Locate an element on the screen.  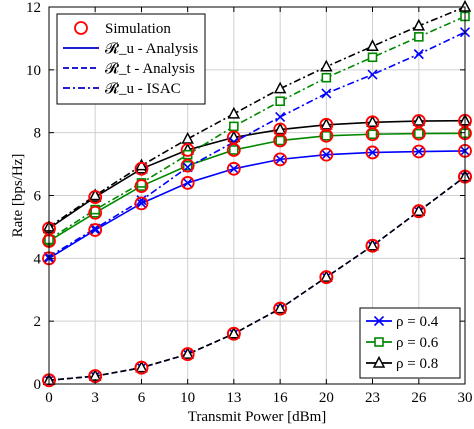
y-tick-label: 8 is located at coordinates (38, 134).